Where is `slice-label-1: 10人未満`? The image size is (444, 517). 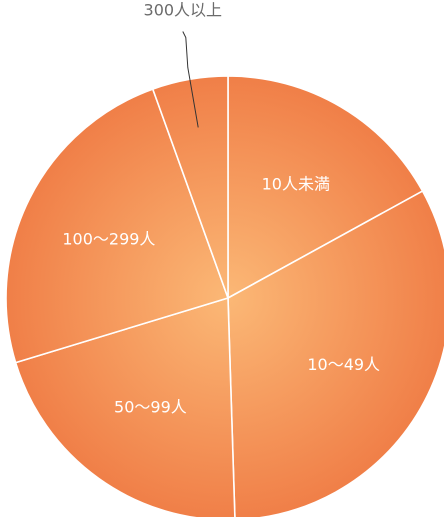 slice-label-1: 10人未満 is located at coordinates (296, 183).